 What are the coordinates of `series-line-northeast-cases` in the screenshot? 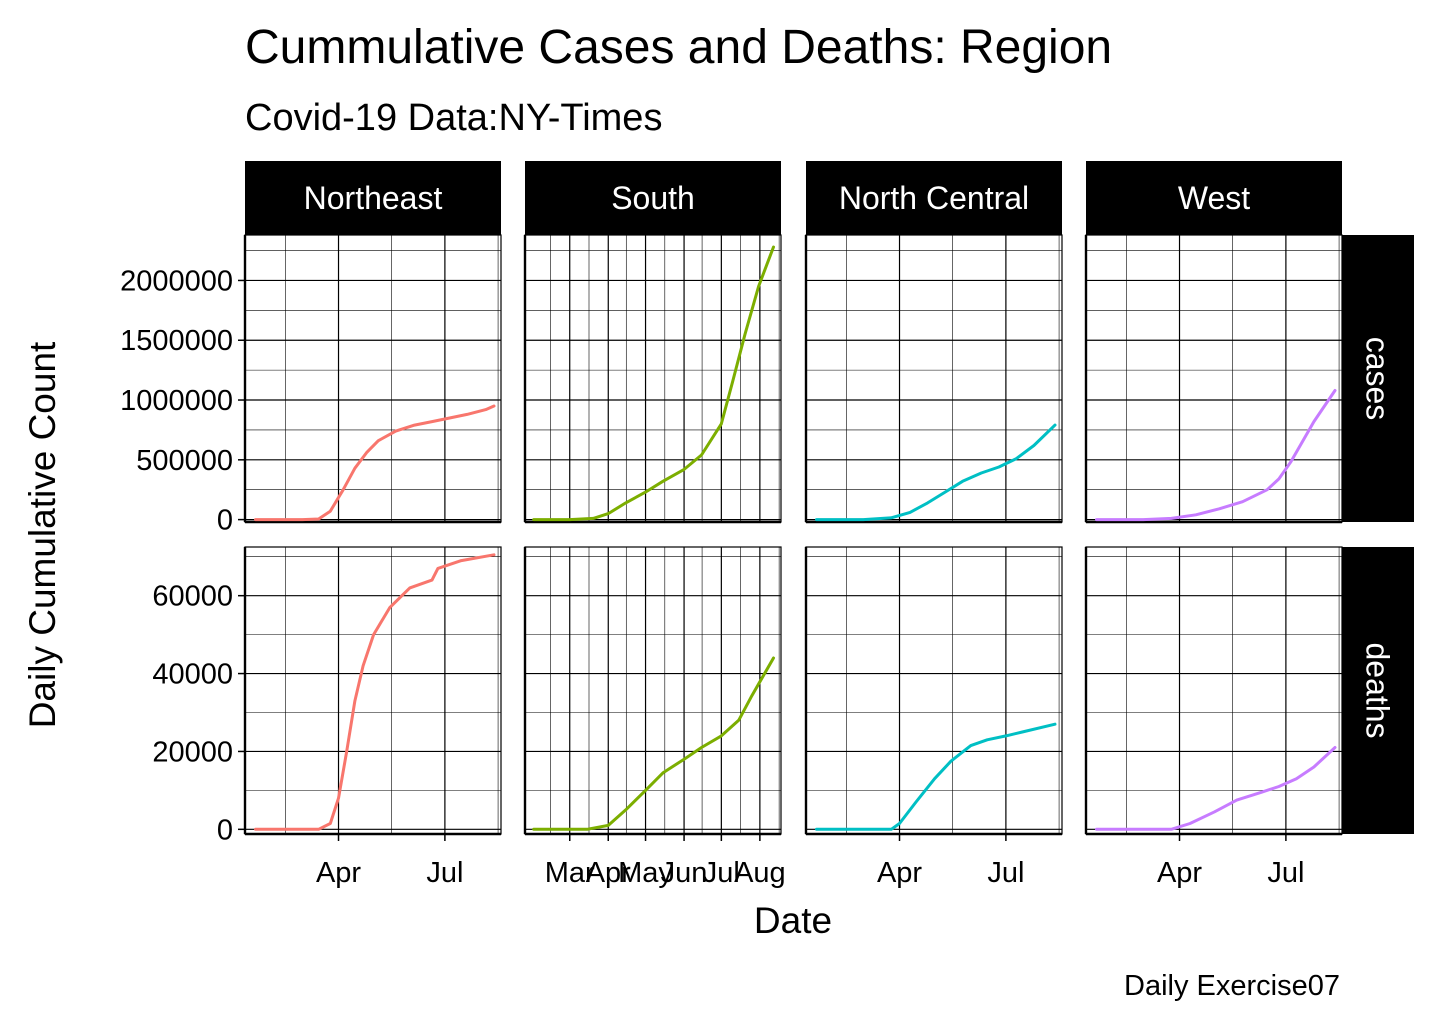 It's located at (375, 463).